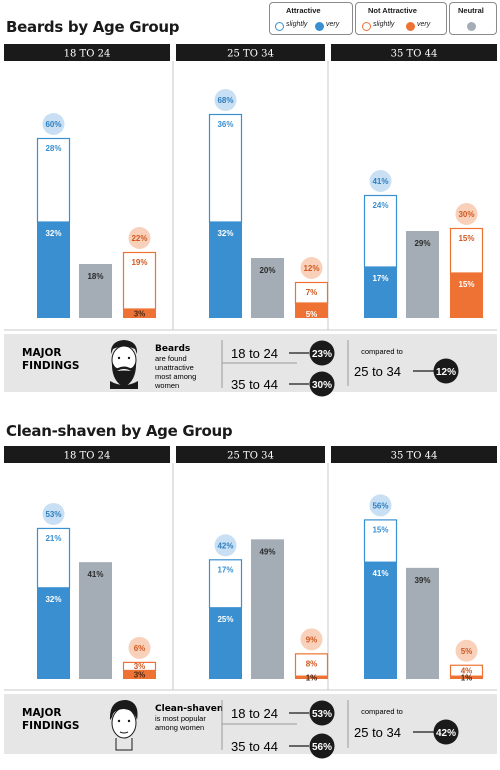  I want to click on label-not-attractive-total: 22%, so click(139, 238).